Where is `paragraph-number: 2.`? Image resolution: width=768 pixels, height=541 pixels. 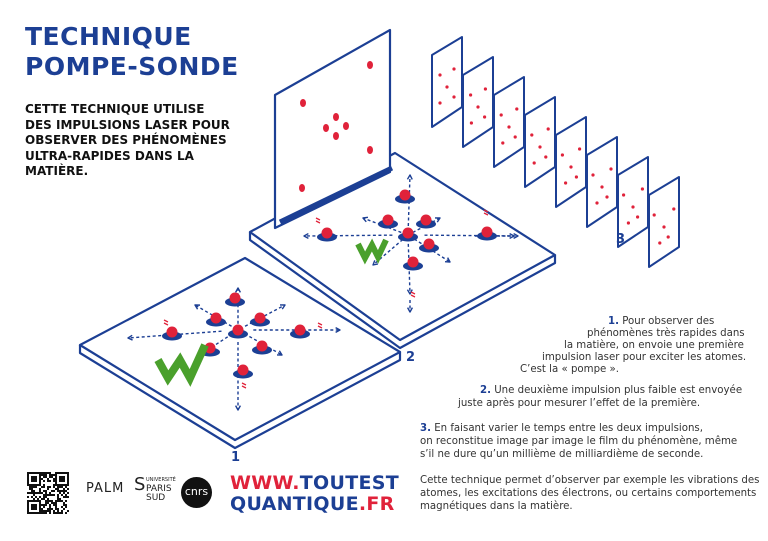
paragraph-number: 2. is located at coordinates (485, 390).